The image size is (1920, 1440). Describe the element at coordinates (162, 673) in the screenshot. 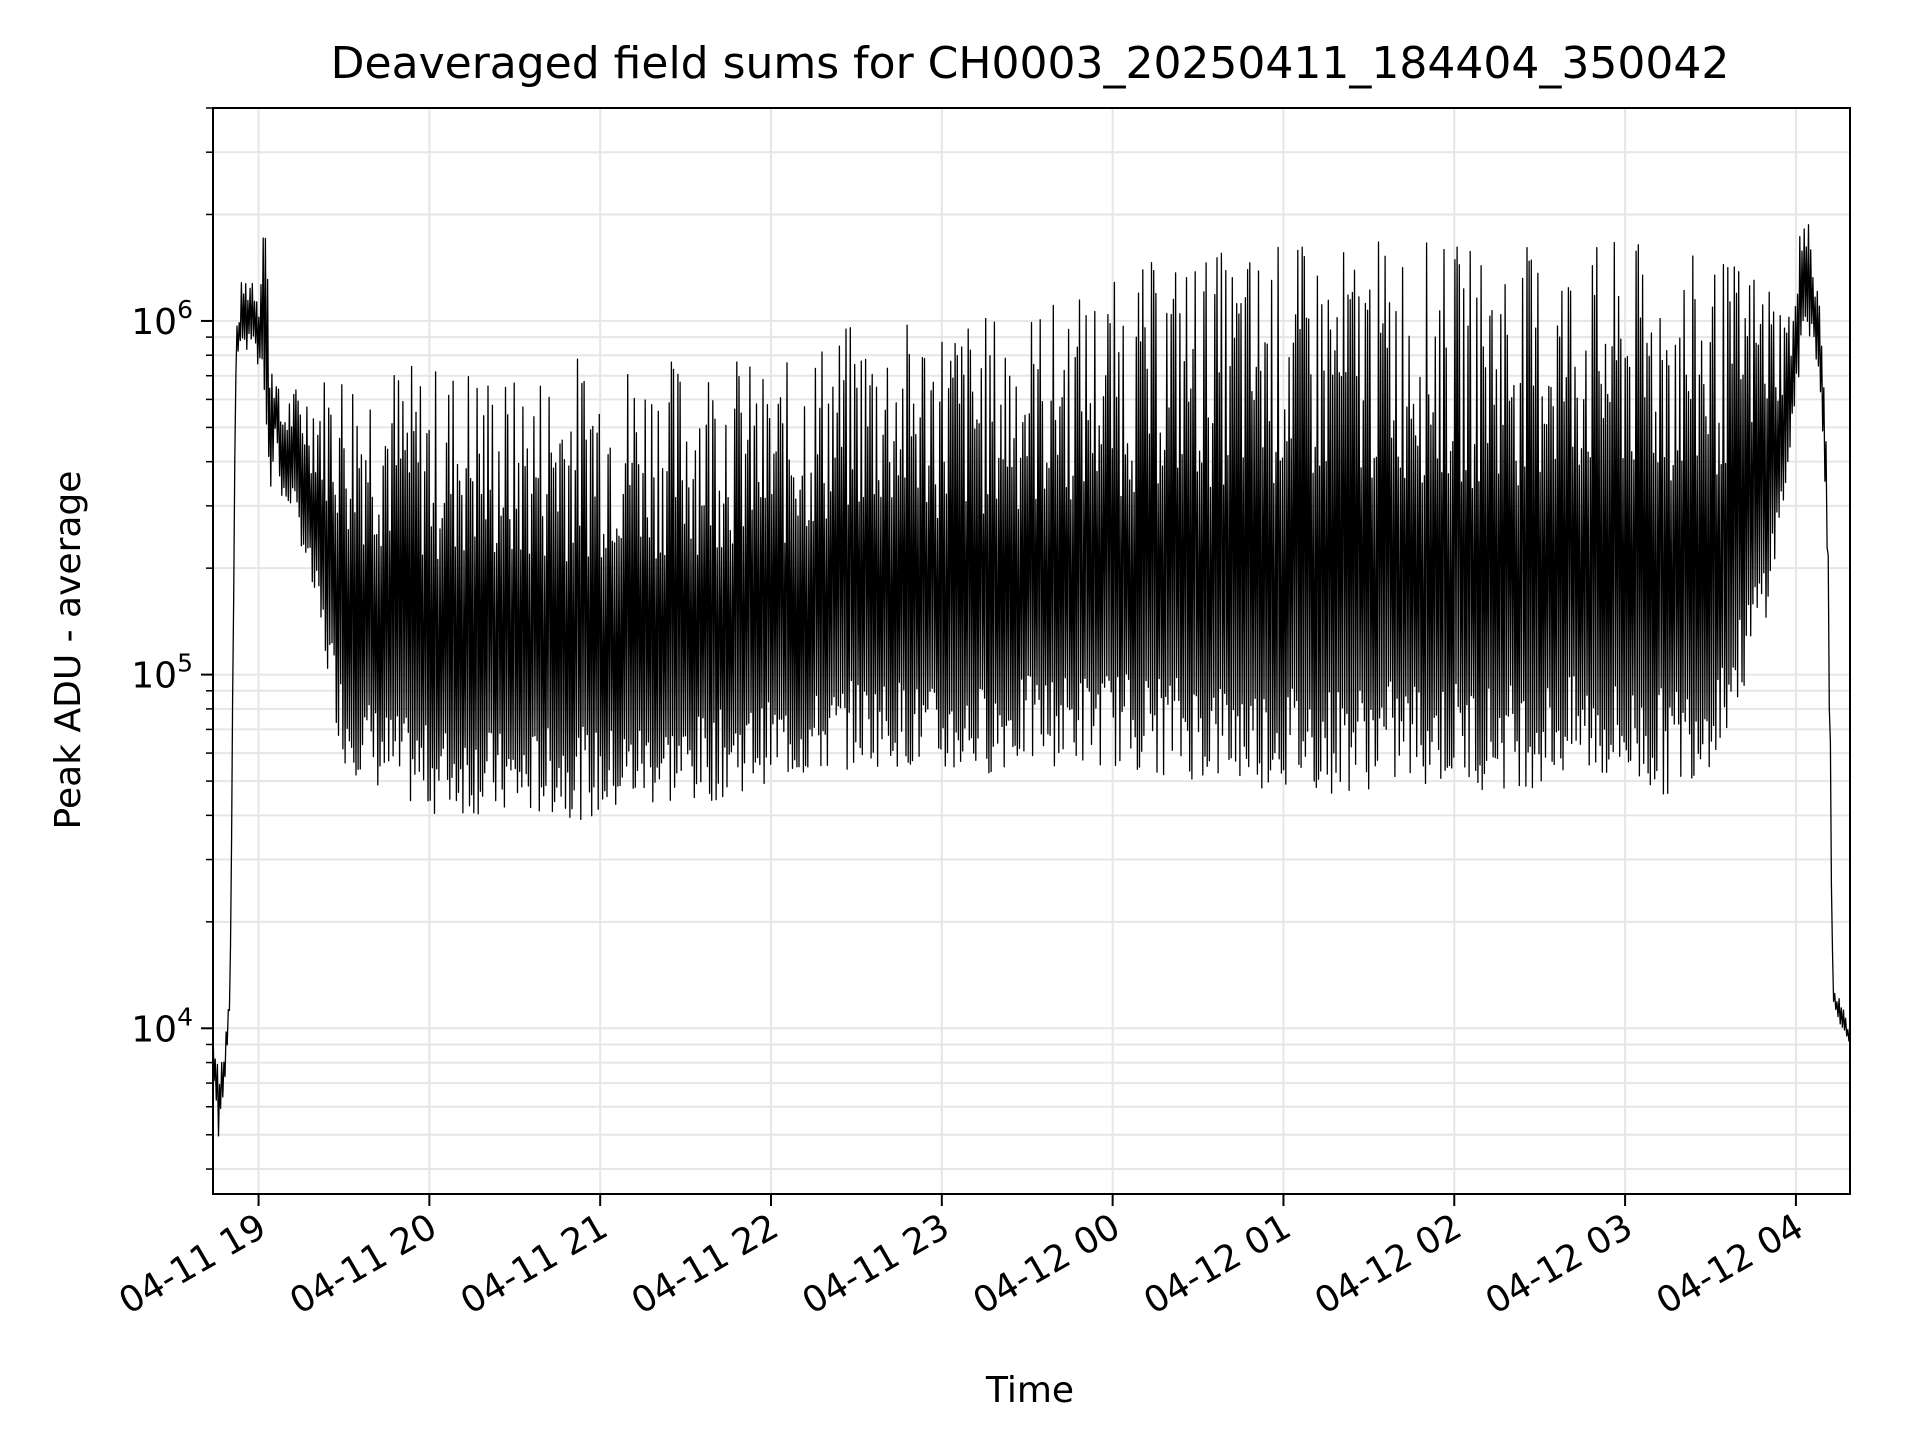

I see `y-tick-label: 10⁵` at that location.